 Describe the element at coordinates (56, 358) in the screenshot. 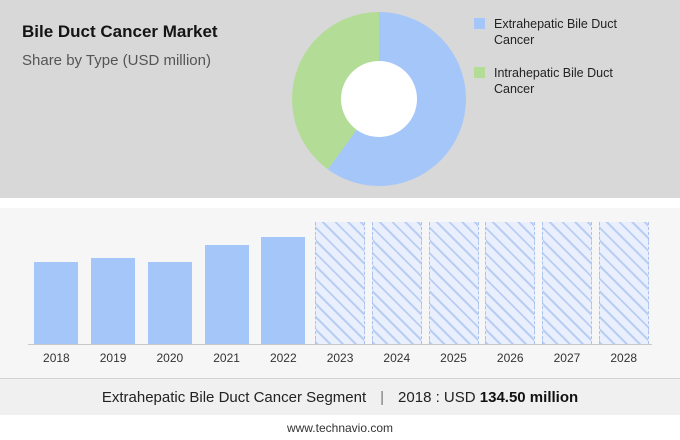

I see `x-axis-label: 2018` at that location.